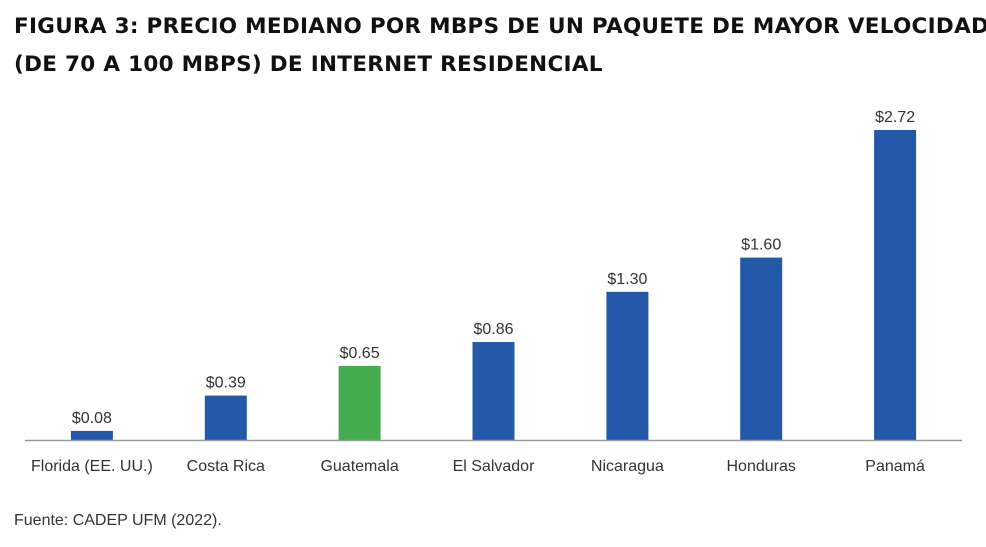 The height and width of the screenshot is (547, 986). I want to click on value-label-0: $0.08, so click(92, 418).